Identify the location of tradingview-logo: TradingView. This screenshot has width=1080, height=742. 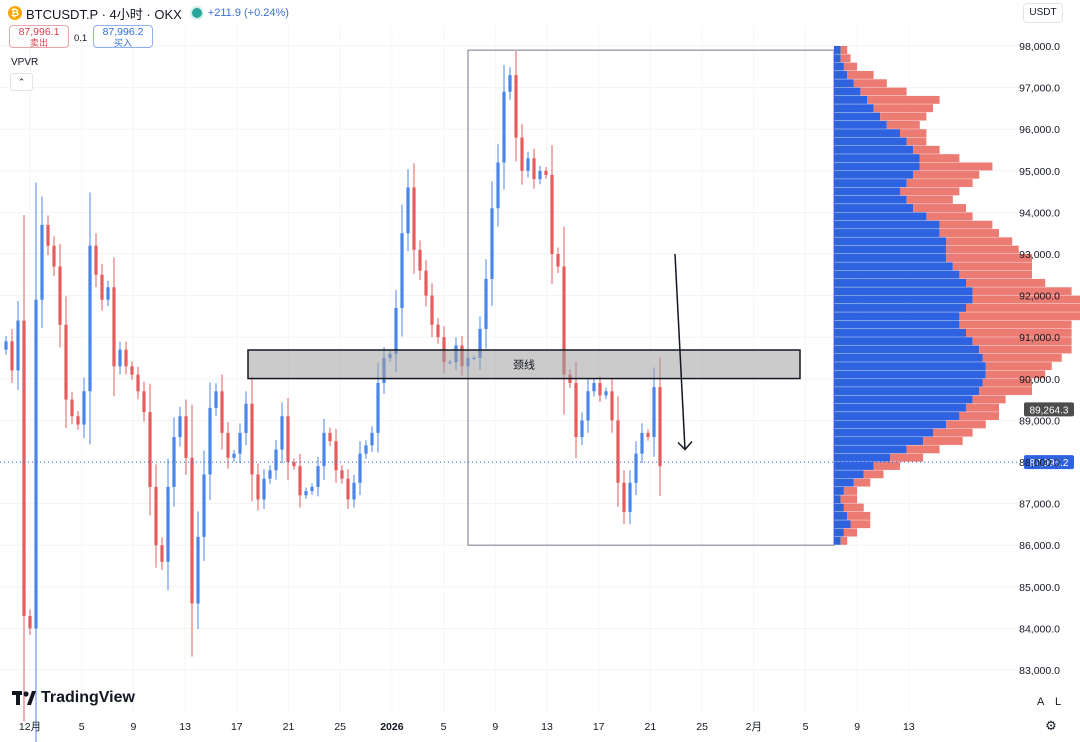
(73, 698).